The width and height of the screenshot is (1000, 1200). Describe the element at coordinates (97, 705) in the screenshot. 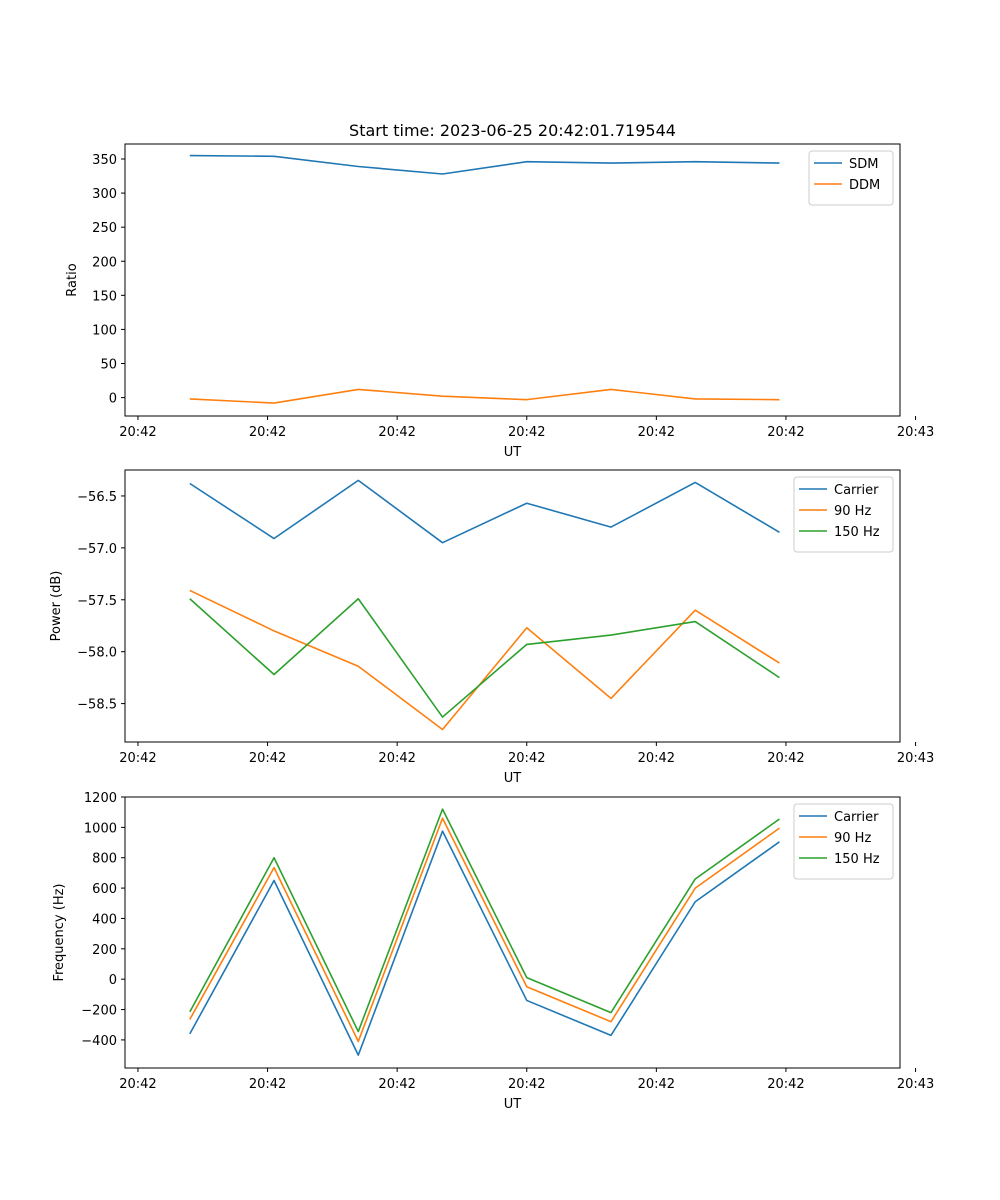

I see `y-tick-label: −58.5` at that location.